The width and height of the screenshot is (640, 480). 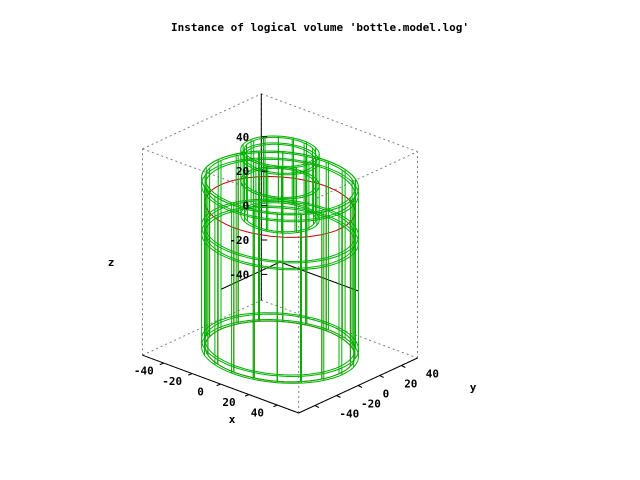 I want to click on z-tick-label: -40, so click(x=239, y=274).